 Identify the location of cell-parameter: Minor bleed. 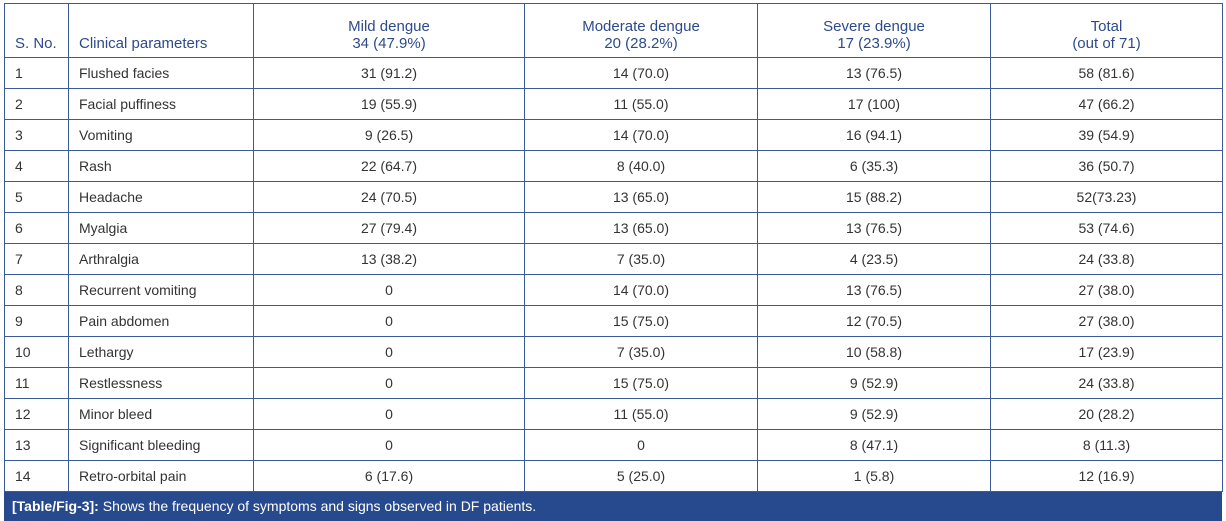
(161, 414).